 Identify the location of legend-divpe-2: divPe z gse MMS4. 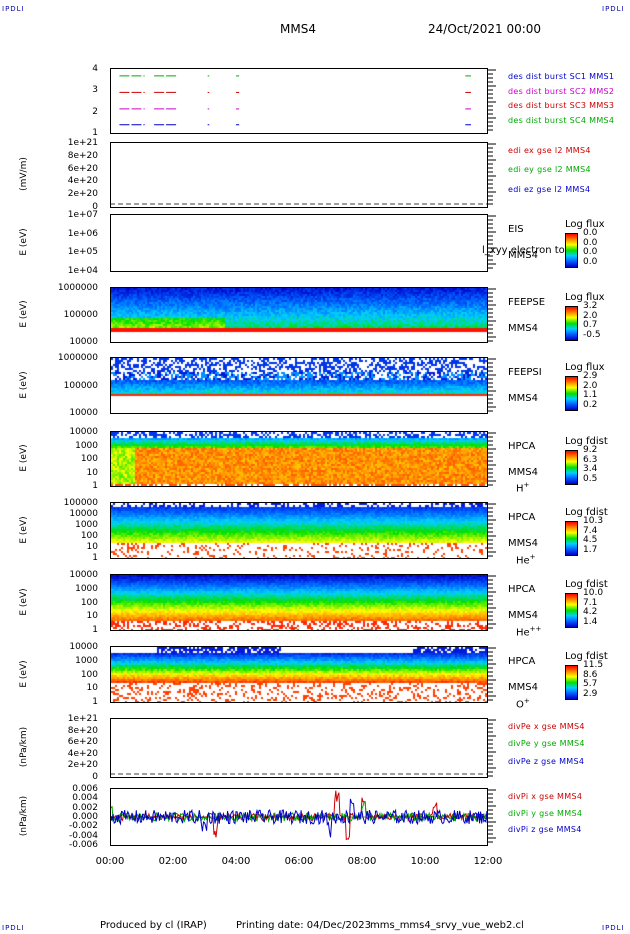
(546, 761).